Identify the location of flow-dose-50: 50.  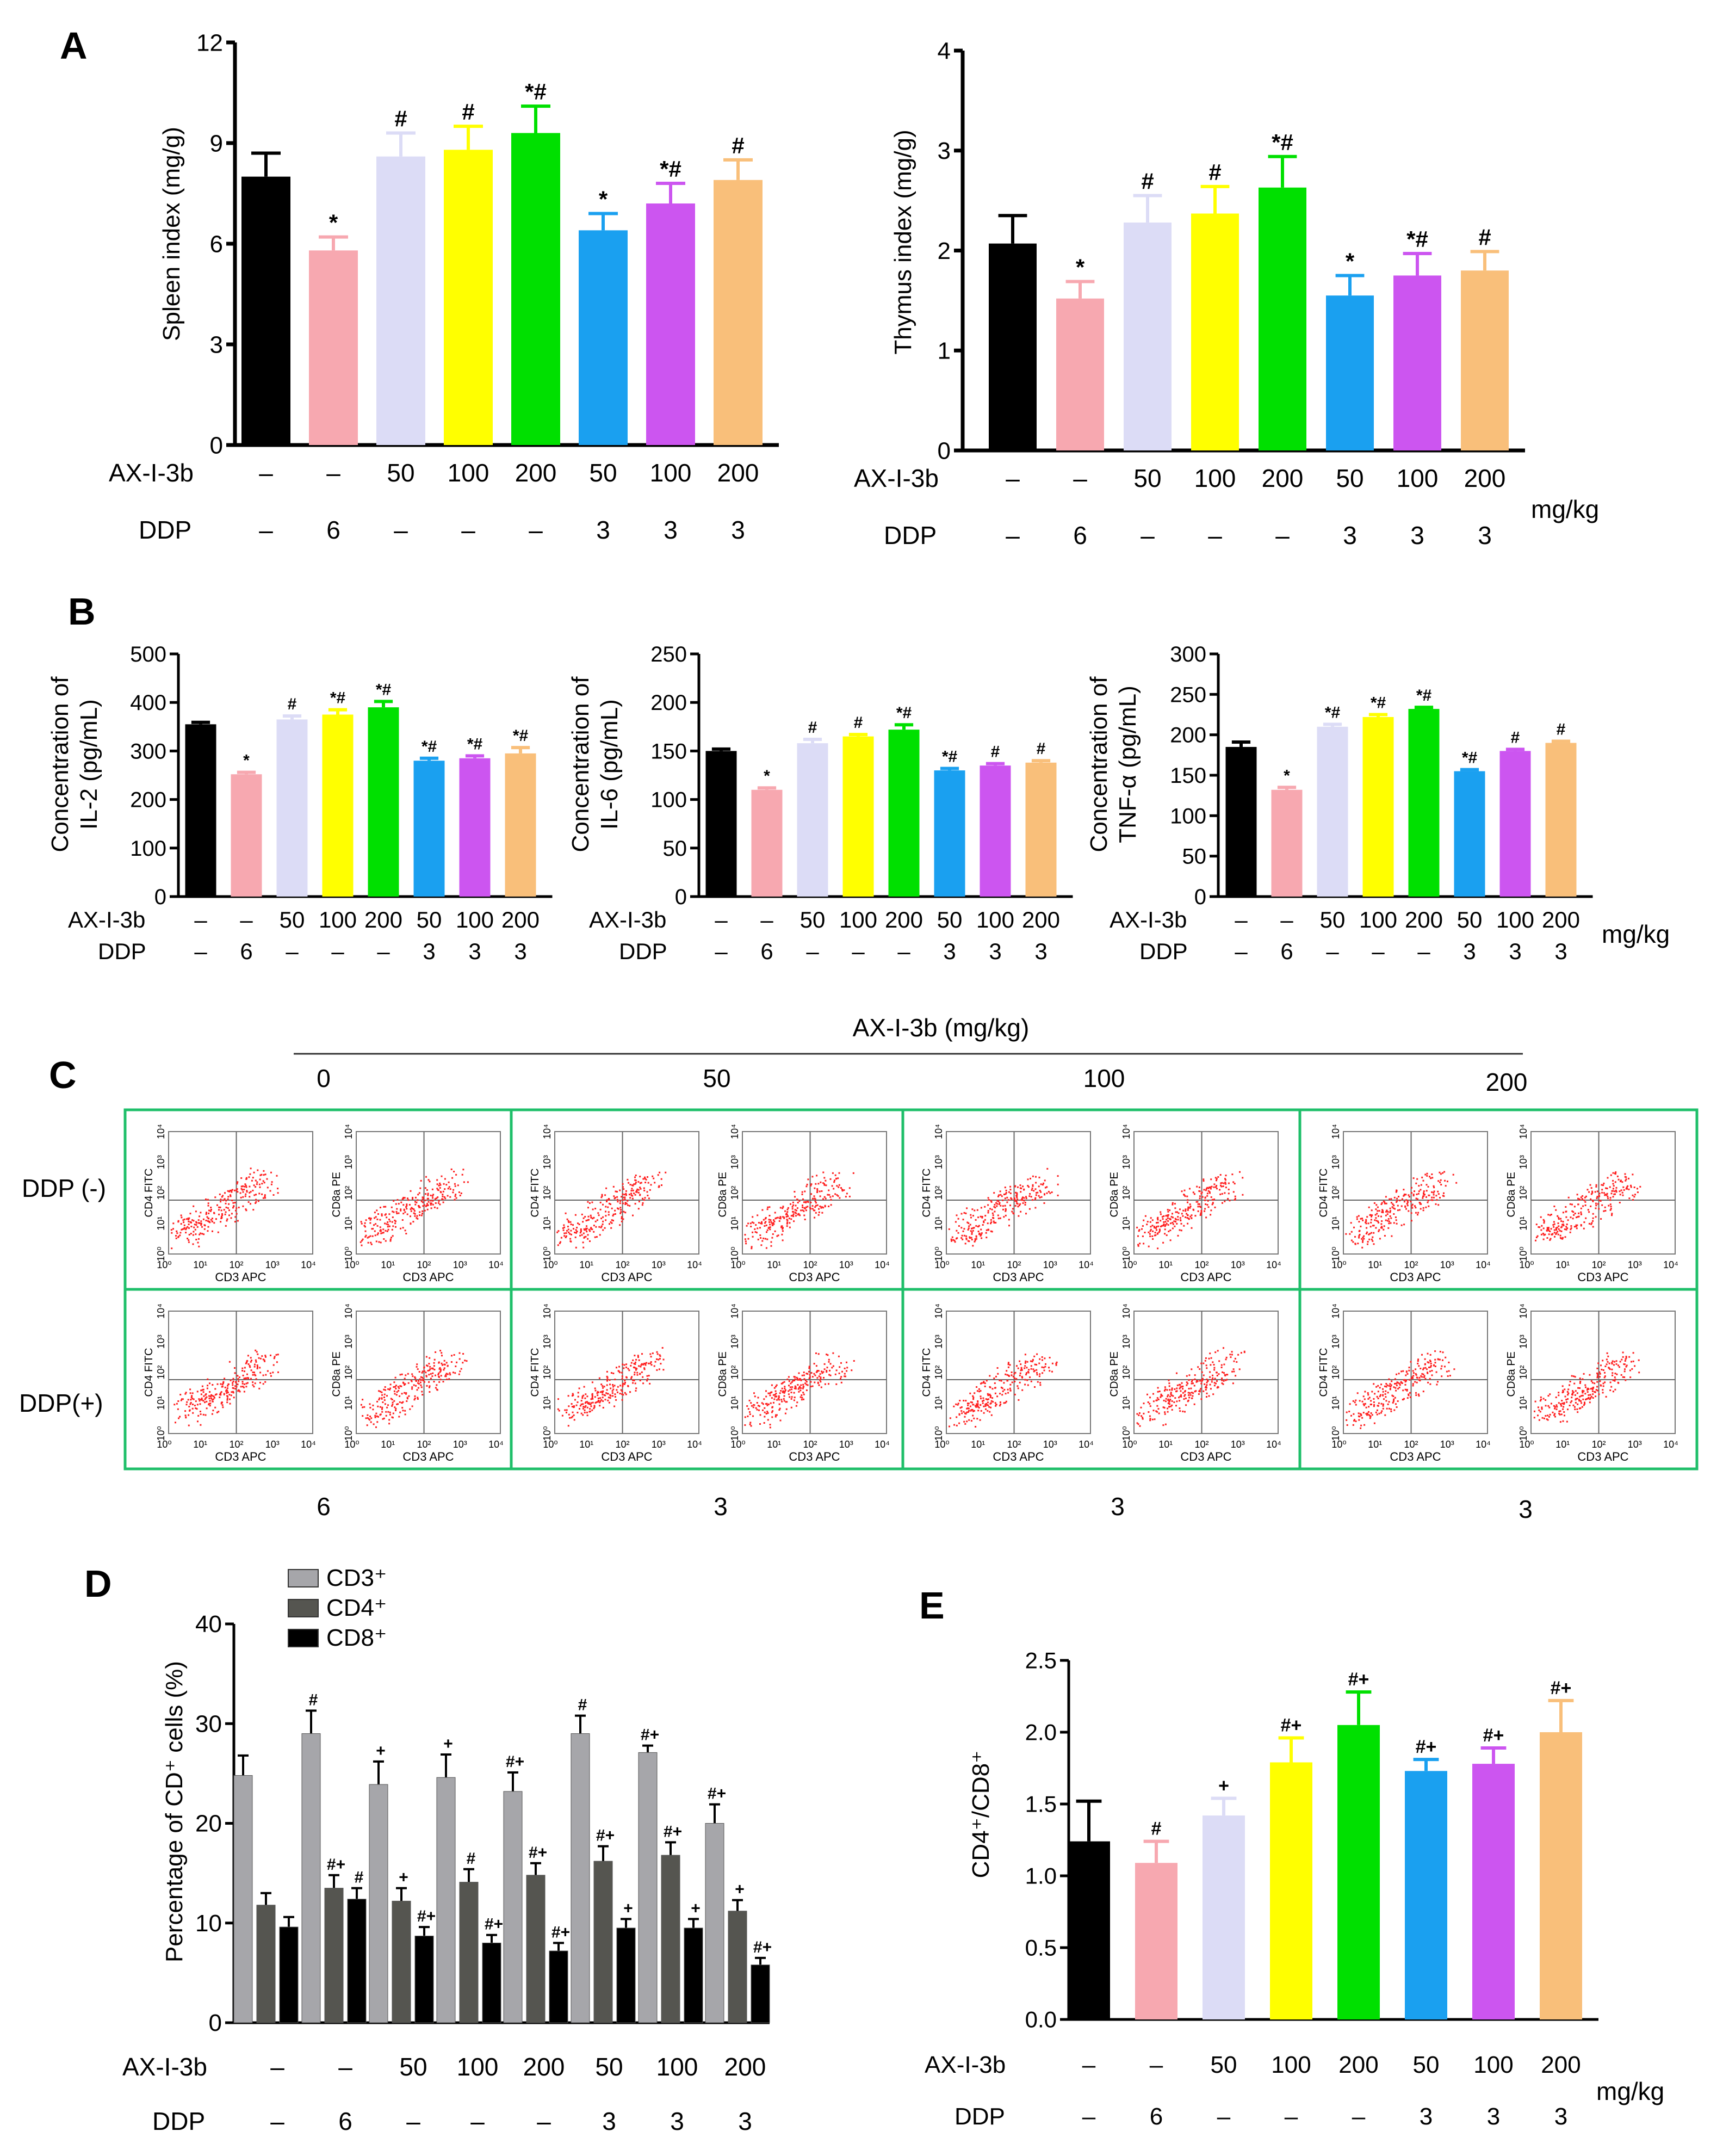
(716, 1078).